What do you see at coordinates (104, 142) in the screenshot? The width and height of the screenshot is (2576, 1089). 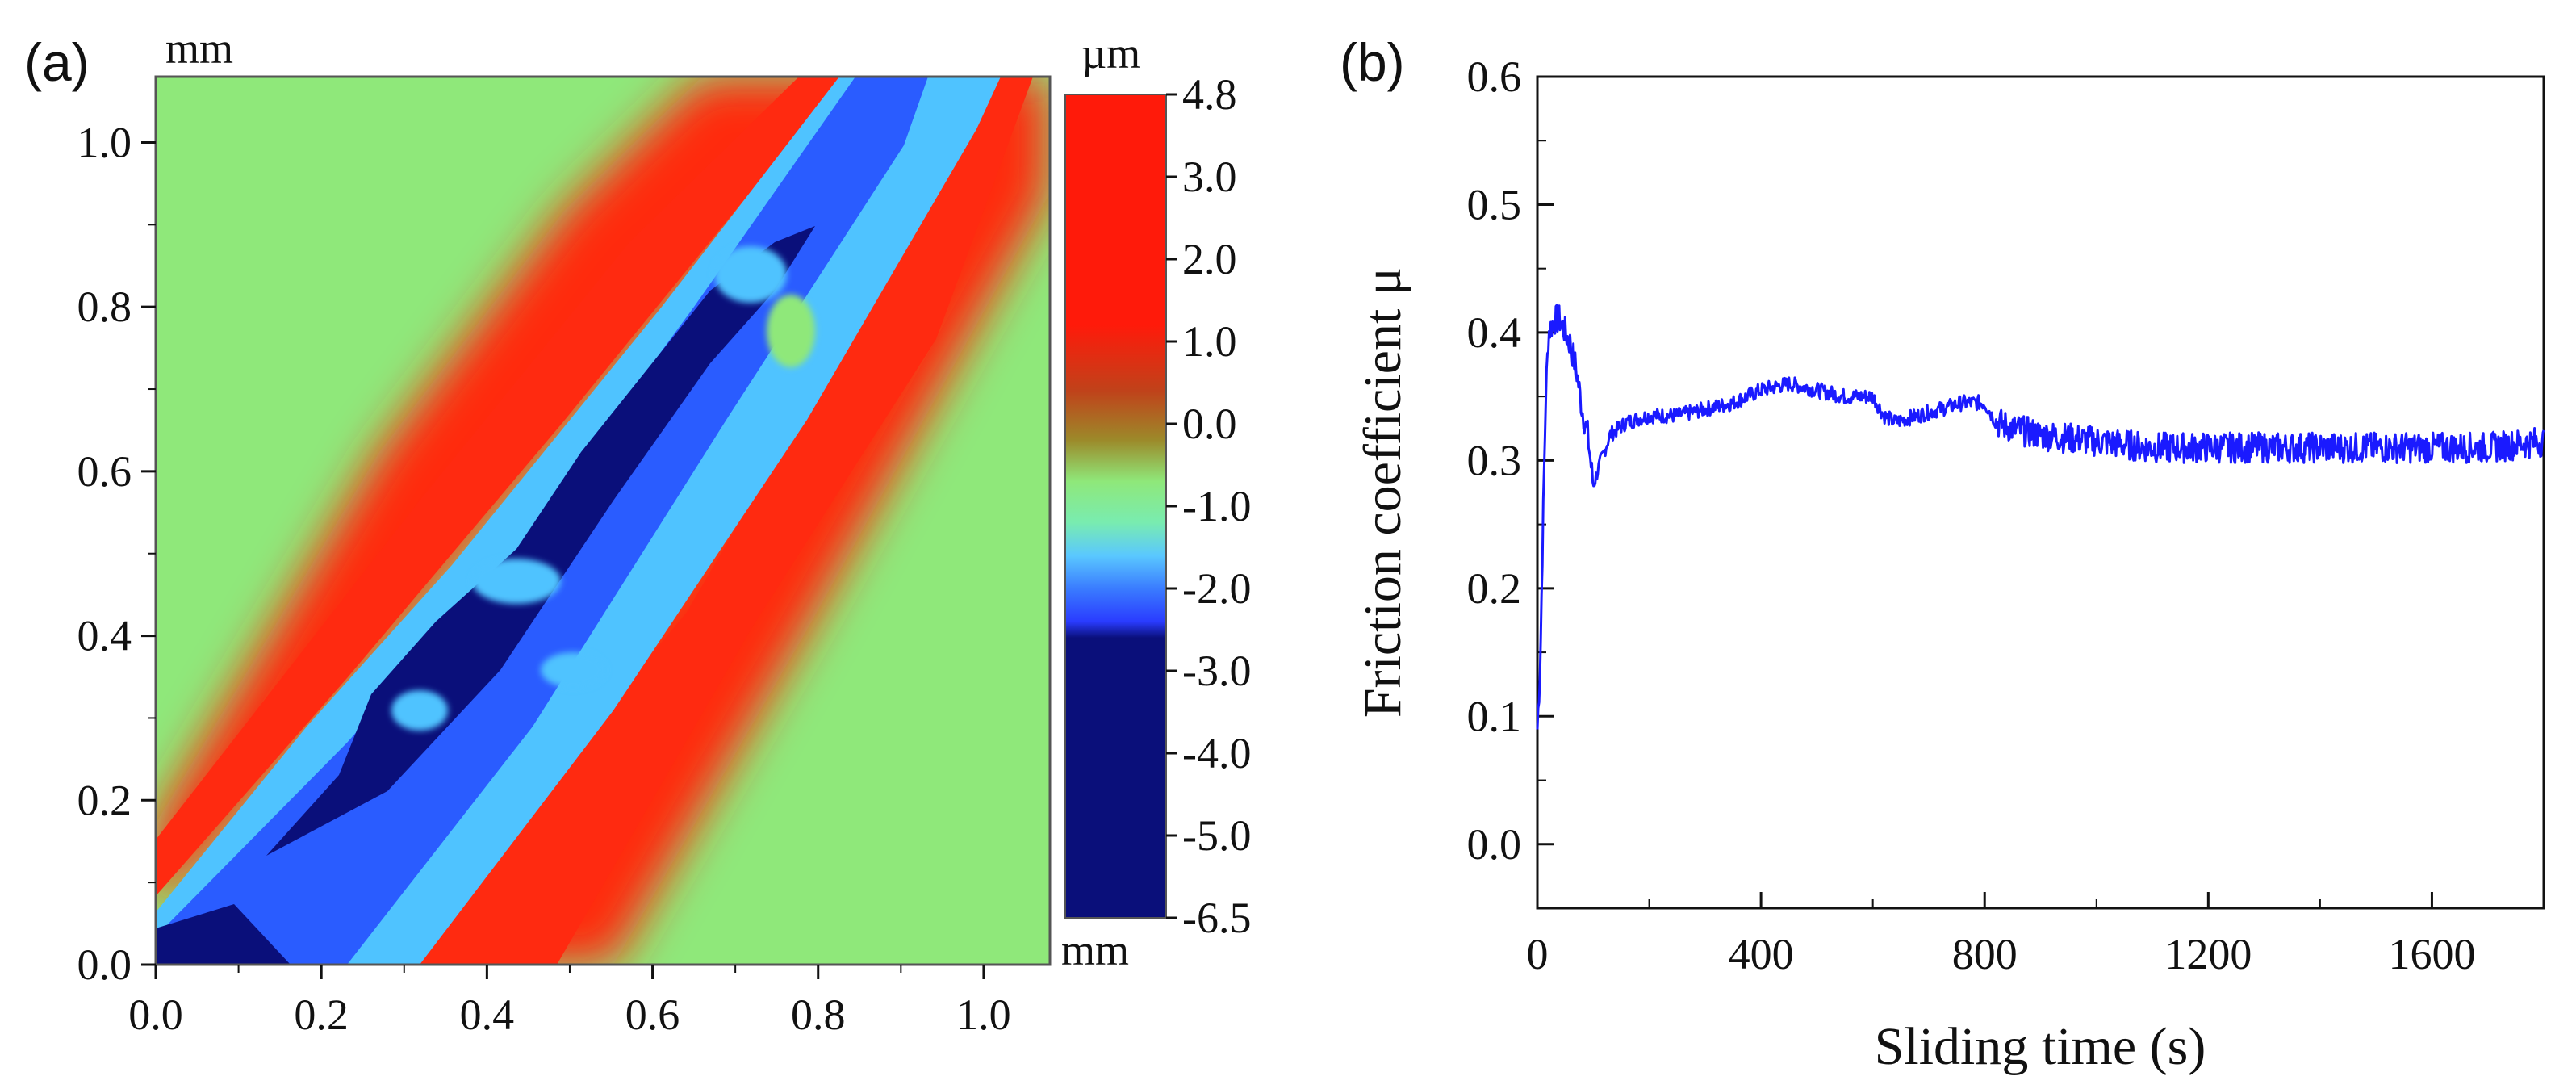 I see `heatmap-y-tick-label: 1.0` at bounding box center [104, 142].